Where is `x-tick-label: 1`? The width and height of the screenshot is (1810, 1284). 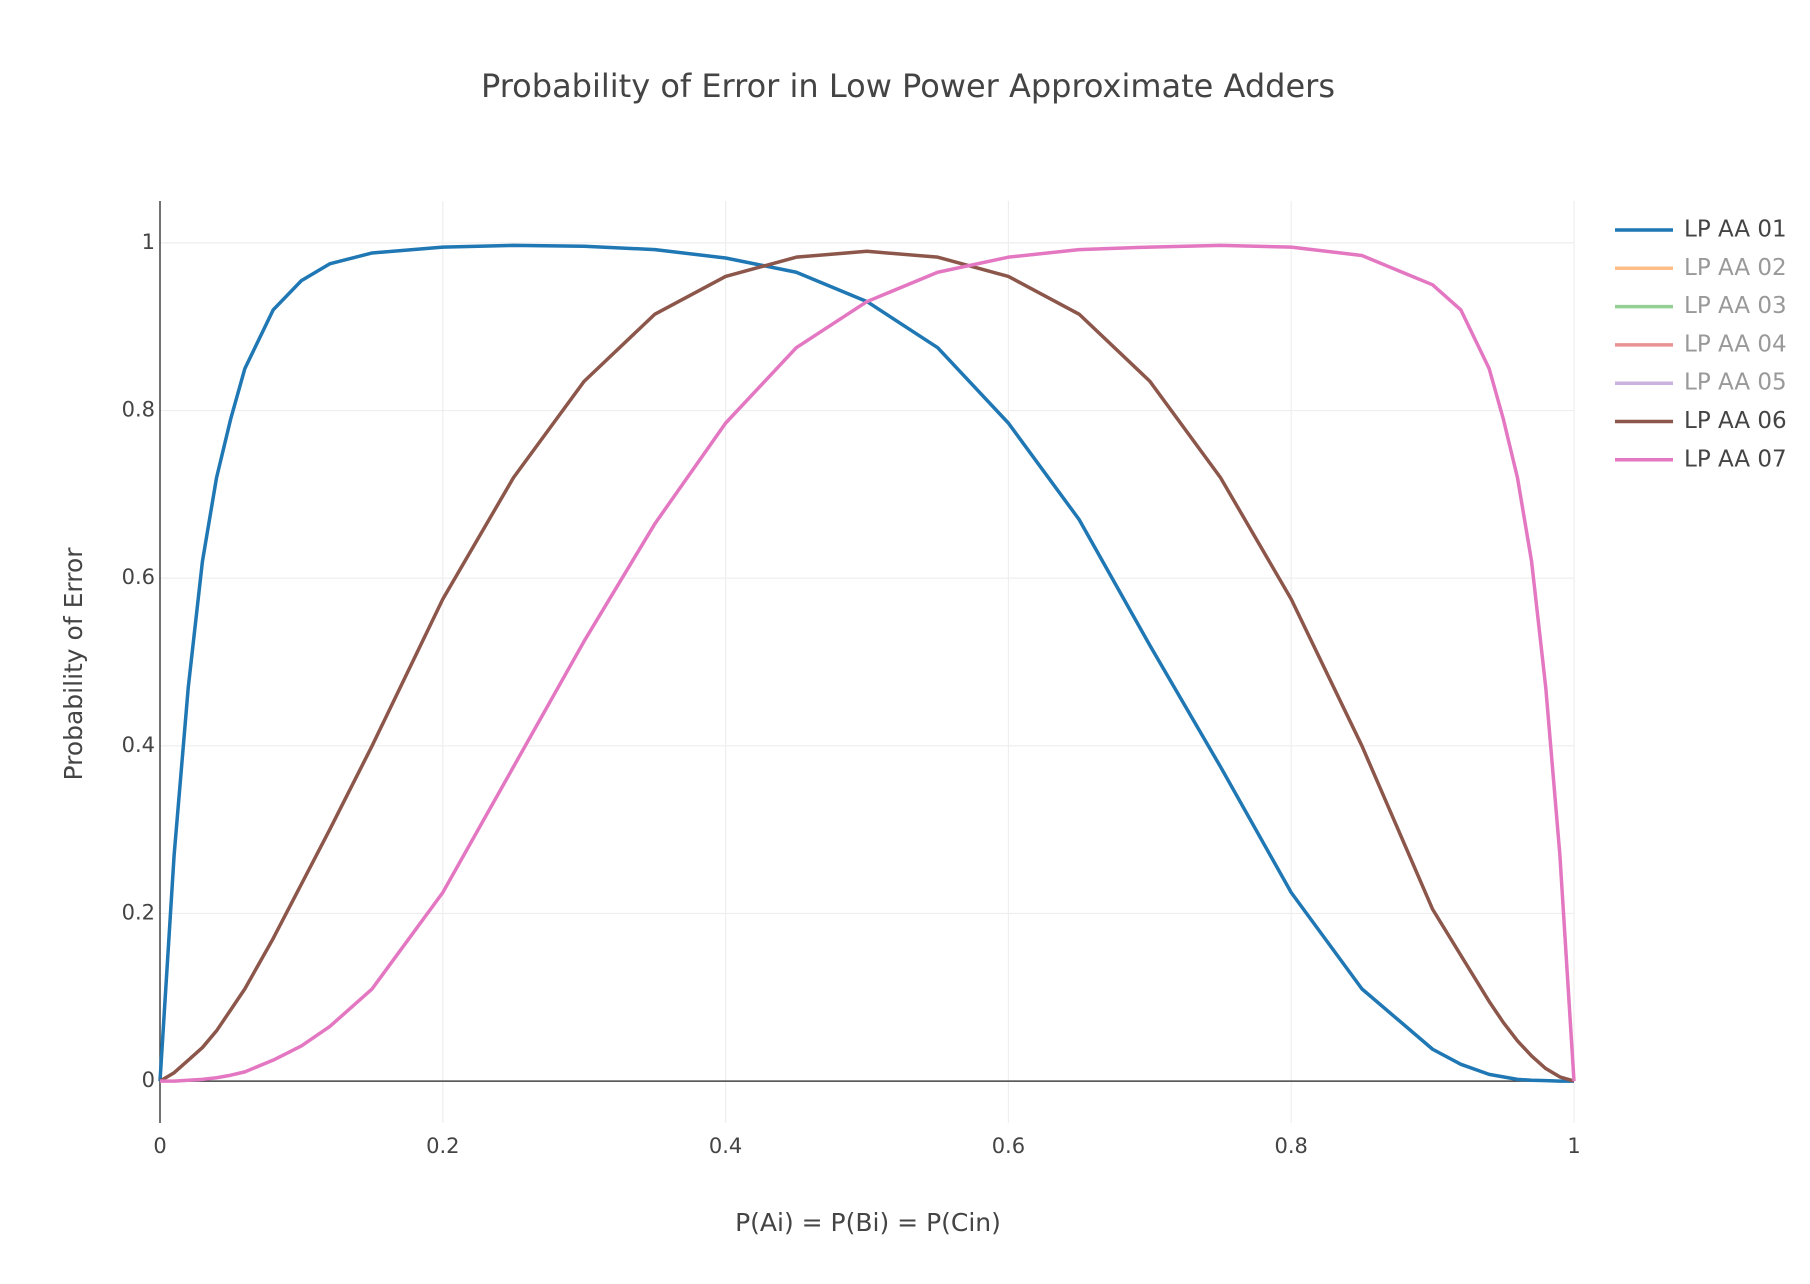 x-tick-label: 1 is located at coordinates (1573, 1146).